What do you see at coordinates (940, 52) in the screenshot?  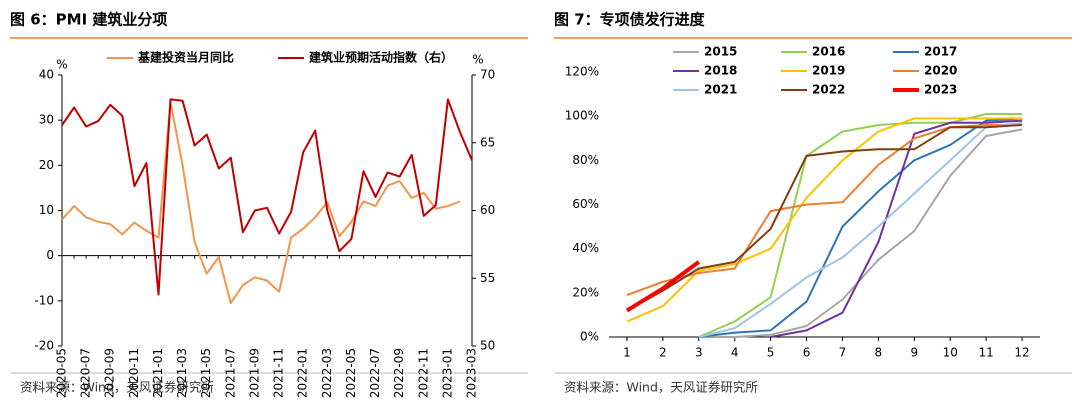 I see `legend-label: 2017` at bounding box center [940, 52].